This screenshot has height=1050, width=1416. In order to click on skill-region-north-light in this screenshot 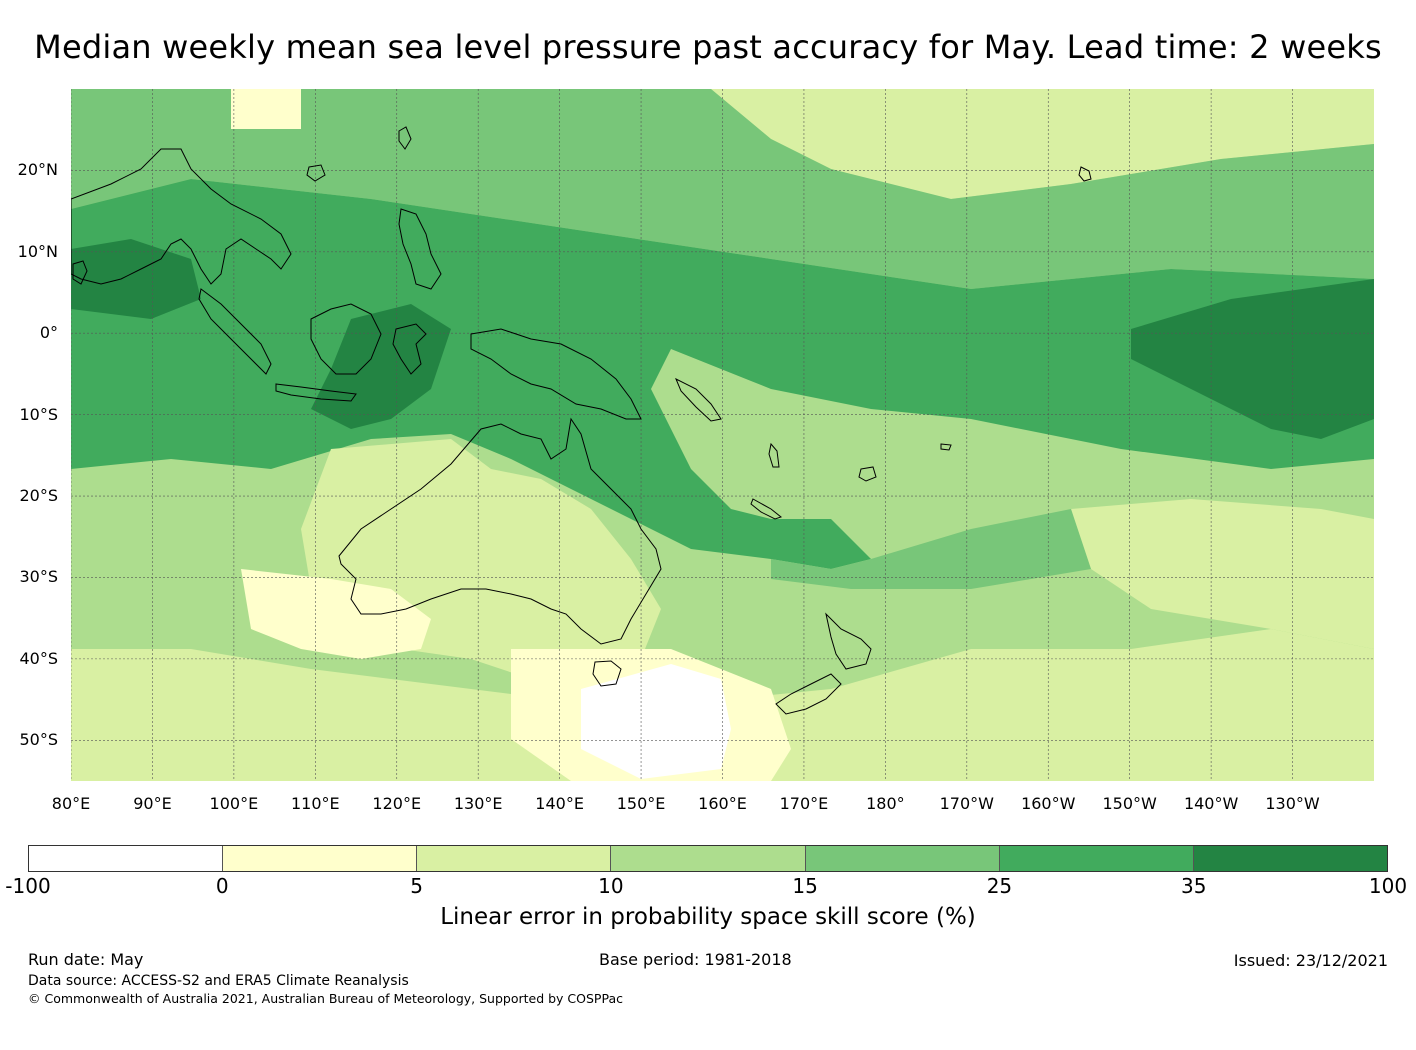, I will do `click(1042, 144)`.